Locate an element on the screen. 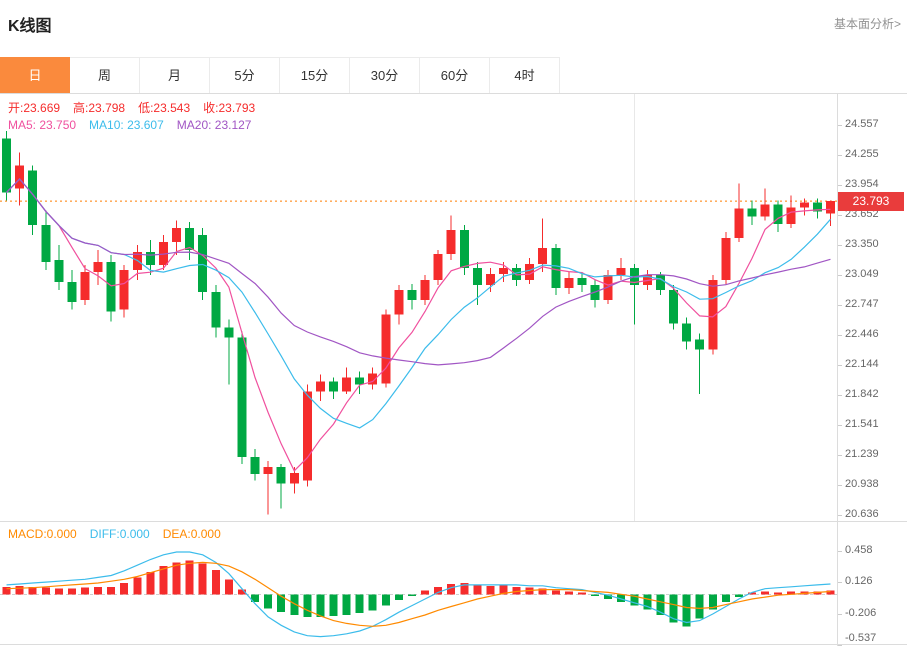 This screenshot has width=907, height=650. tab-周: 周 is located at coordinates (105, 75).